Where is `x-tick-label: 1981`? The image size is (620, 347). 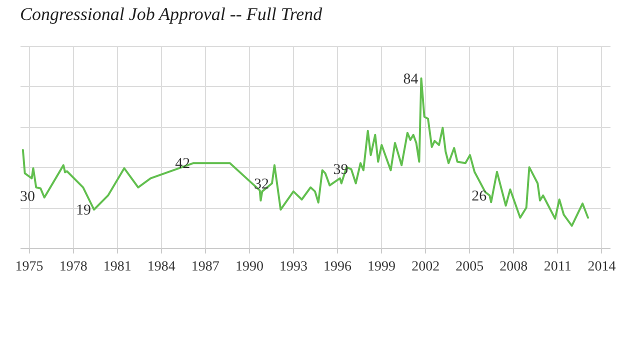
x-tick-label: 1981 is located at coordinates (117, 267).